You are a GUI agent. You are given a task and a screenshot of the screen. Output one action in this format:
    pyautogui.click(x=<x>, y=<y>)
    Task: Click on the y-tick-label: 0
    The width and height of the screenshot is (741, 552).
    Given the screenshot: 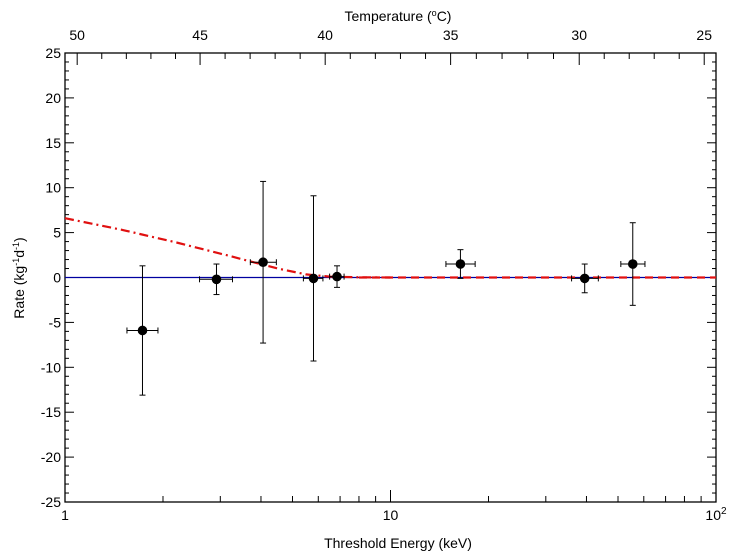 What is the action you would take?
    pyautogui.click(x=57, y=278)
    